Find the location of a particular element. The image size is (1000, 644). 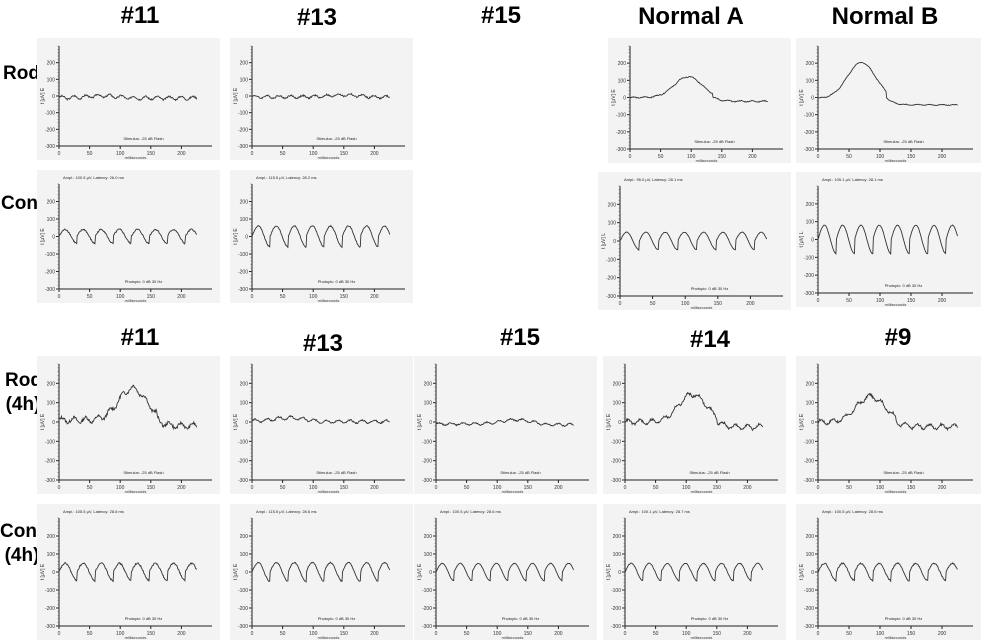

column-title: #15 is located at coordinates (501, 15).